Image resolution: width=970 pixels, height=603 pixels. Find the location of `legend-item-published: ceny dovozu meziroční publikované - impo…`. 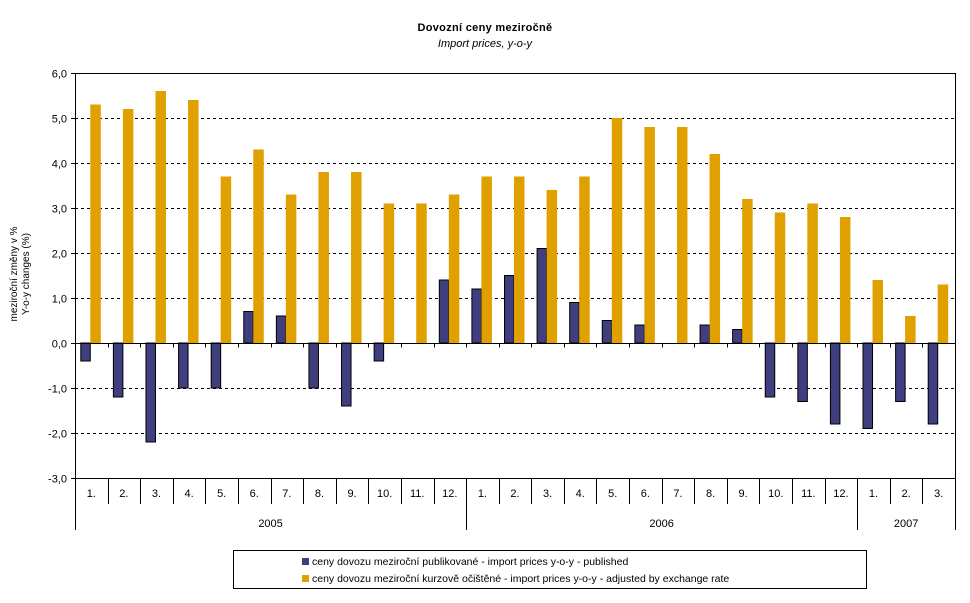

legend-item-published: ceny dovozu meziroční publikované - impo… is located at coordinates (465, 562).